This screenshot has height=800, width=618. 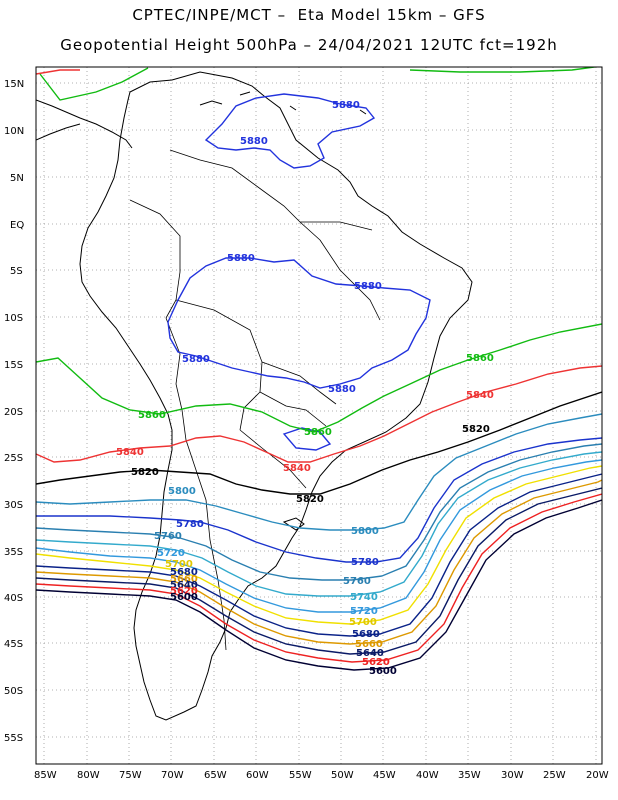 I want to click on lon-label: 75W, so click(x=130, y=775).